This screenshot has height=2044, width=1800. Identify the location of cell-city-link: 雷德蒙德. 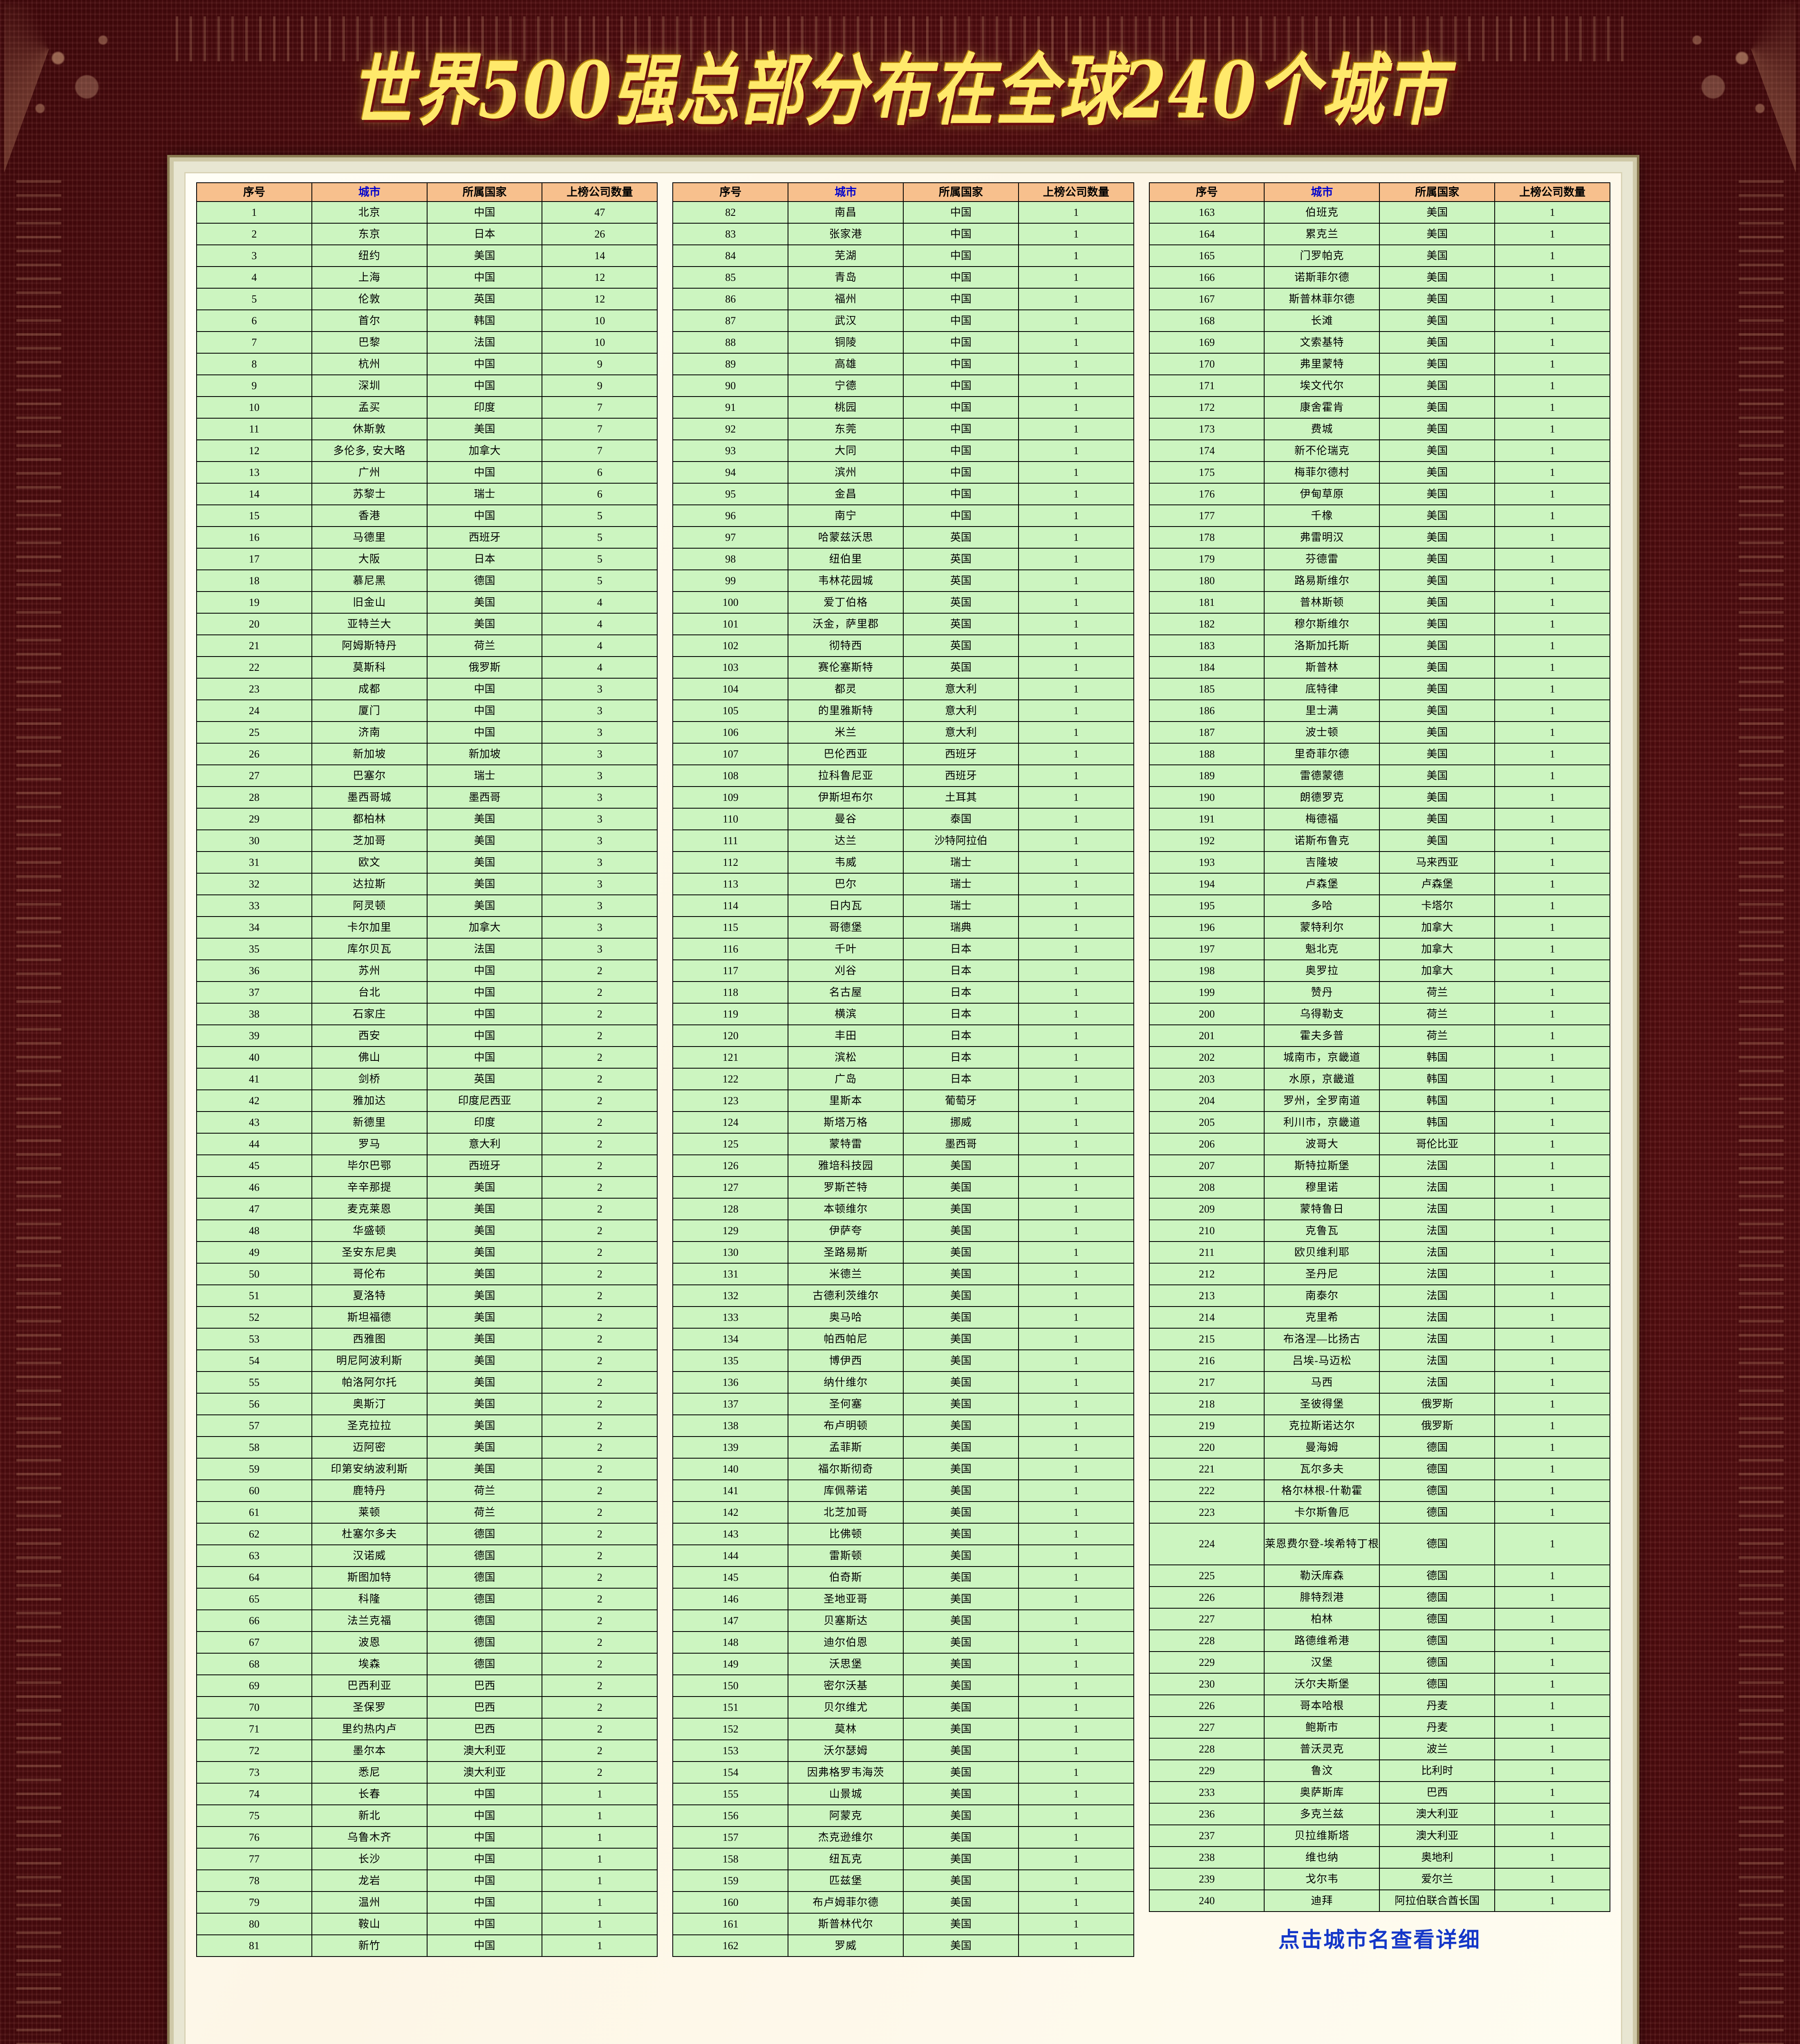
(1322, 776).